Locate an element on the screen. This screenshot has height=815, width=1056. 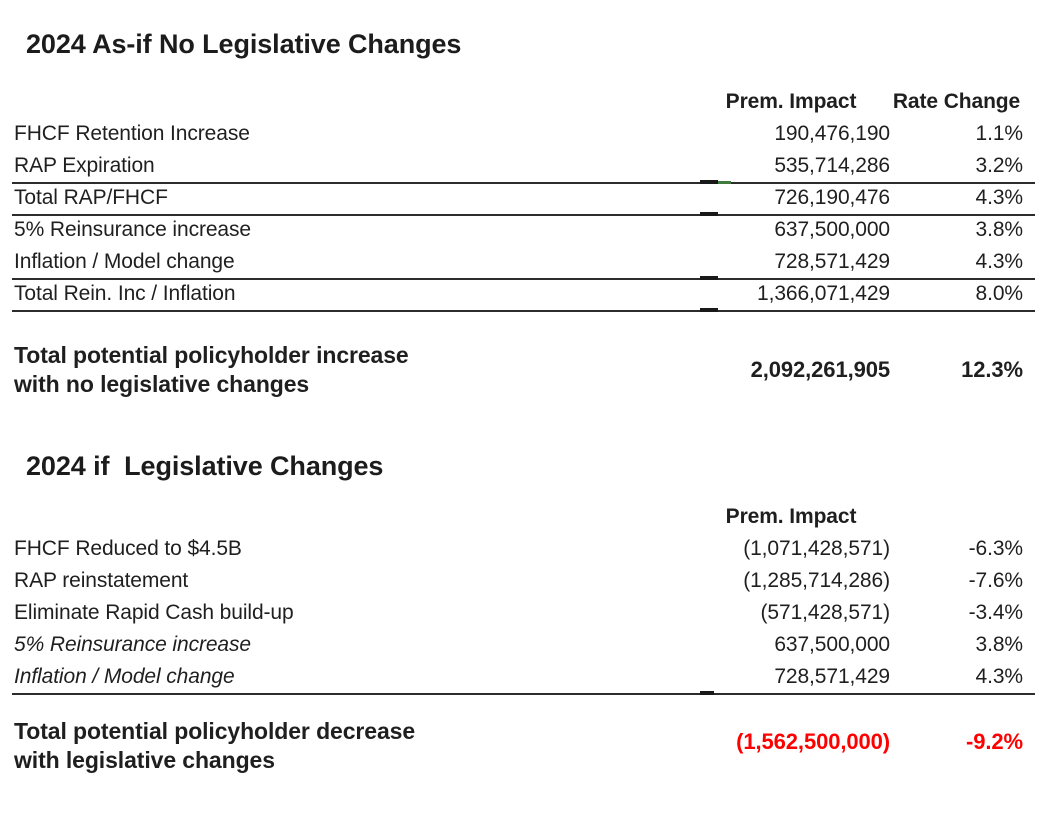
total-prem-impact: 2,092,261,905 is located at coordinates (820, 369).